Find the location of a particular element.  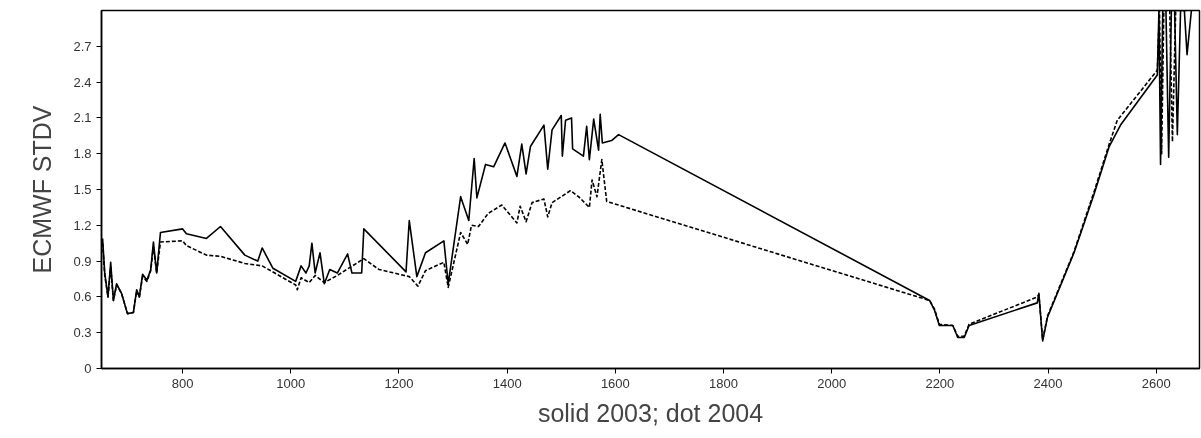

x-tick-label: 800 is located at coordinates (182, 383).